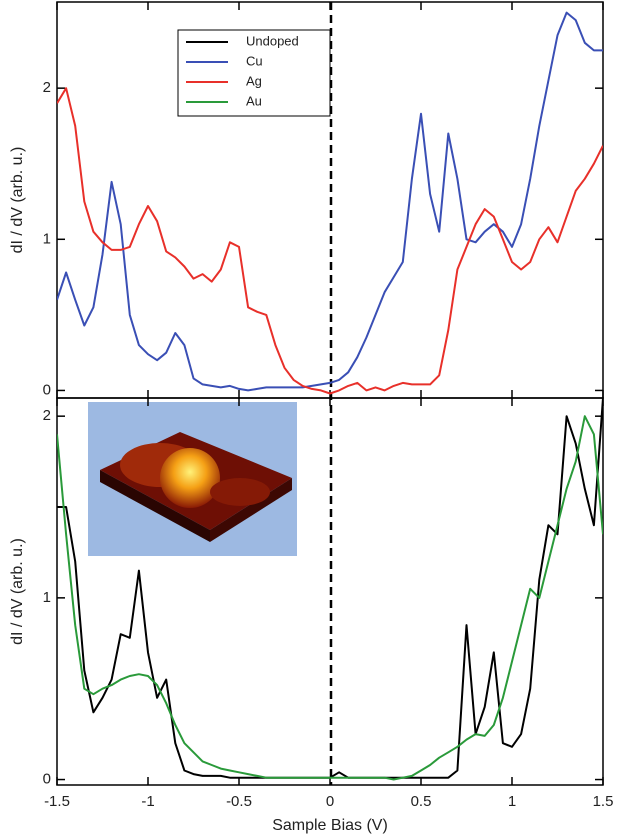 The width and height of the screenshot is (618, 838). Describe the element at coordinates (57, 801) in the screenshot. I see `x-tick-label: -1.5` at that location.